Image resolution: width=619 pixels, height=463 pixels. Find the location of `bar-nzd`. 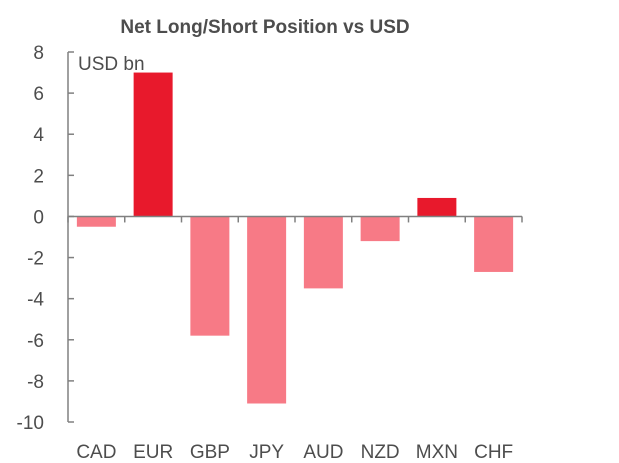

bar-nzd is located at coordinates (380, 229).